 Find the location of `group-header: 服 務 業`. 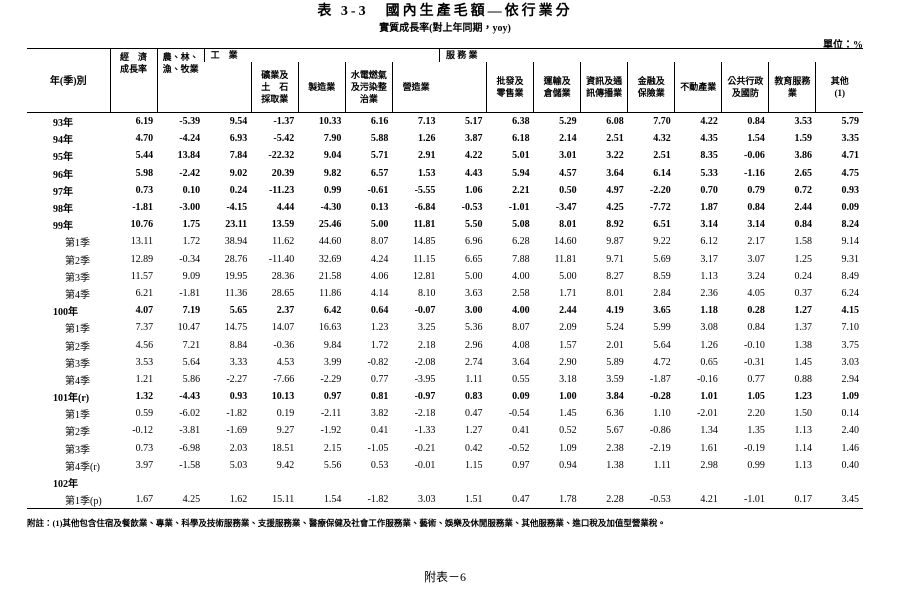

group-header: 服 務 業 is located at coordinates (650, 55).